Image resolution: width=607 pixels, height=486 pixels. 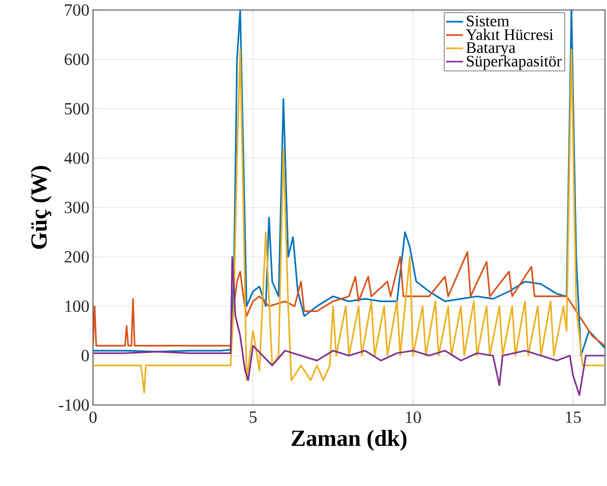 What do you see at coordinates (76, 60) in the screenshot?
I see `y-tick-label: 600` at bounding box center [76, 60].